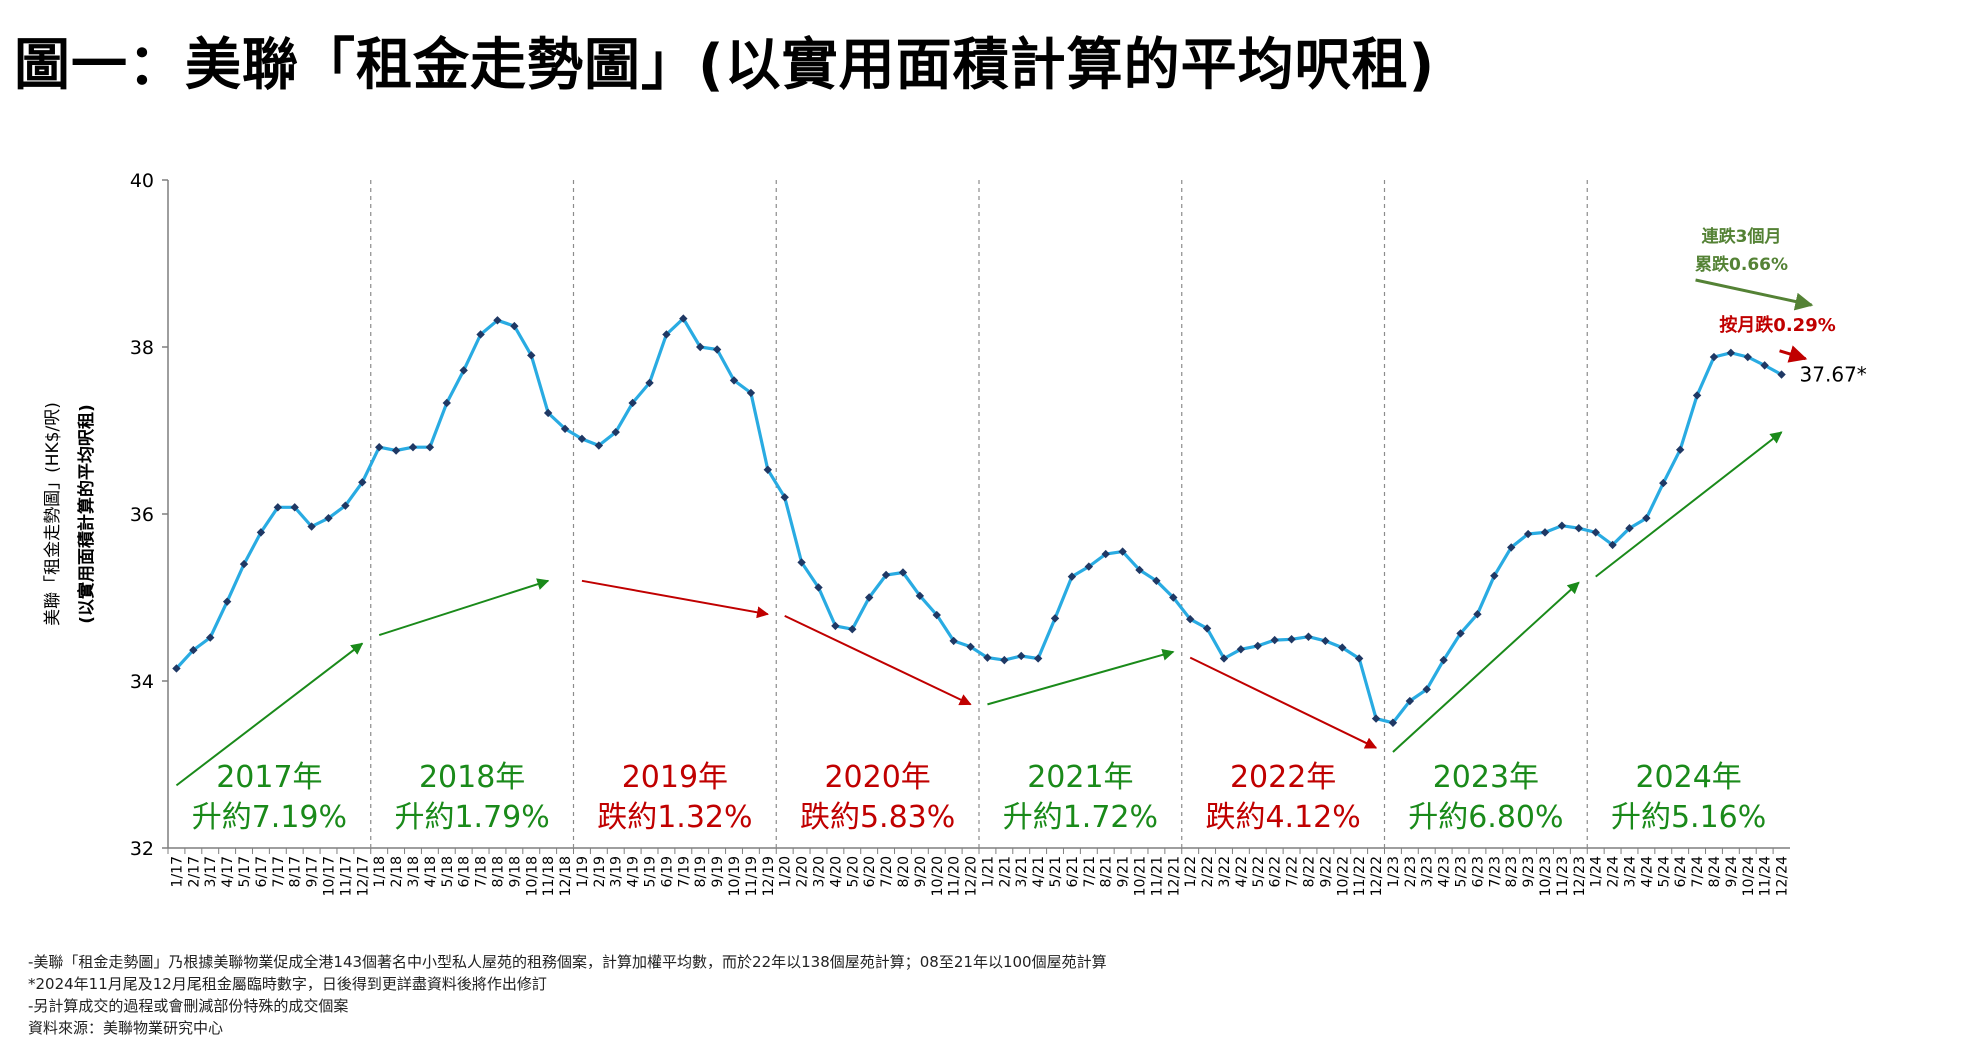 This screenshot has height=1050, width=1976. What do you see at coordinates (1614, 872) in the screenshot?
I see `x-tick-label: 2/24` at bounding box center [1614, 872].